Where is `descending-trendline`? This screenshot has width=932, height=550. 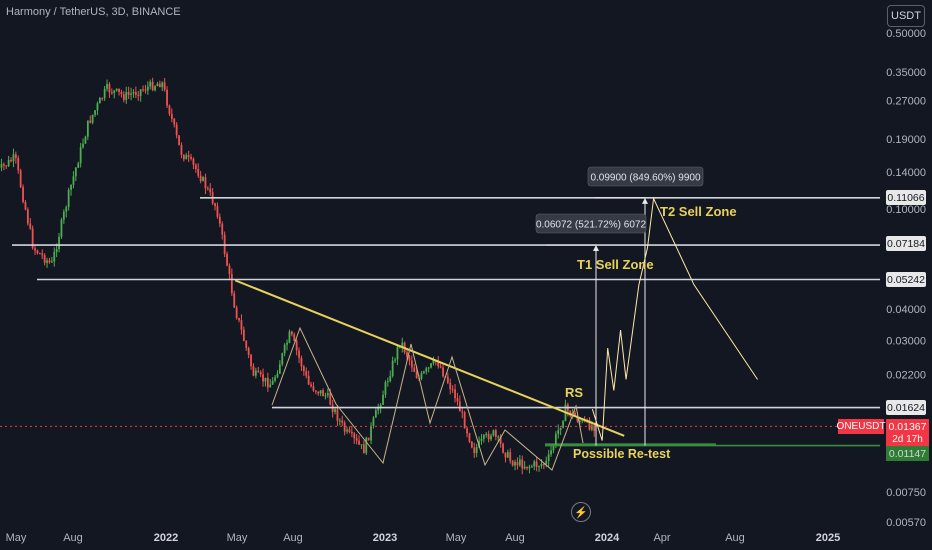
descending-trendline is located at coordinates (429, 358).